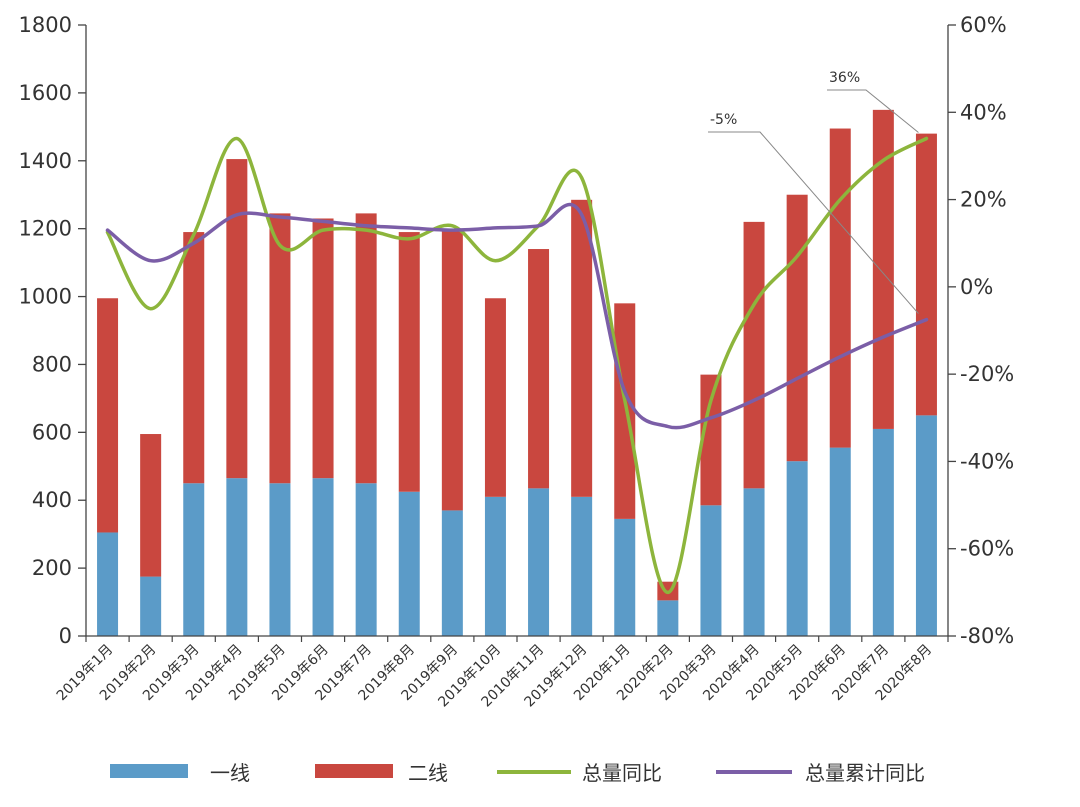 This screenshot has height=807, width=1080. What do you see at coordinates (976, 287) in the screenshot?
I see `y-right-tick-label: 0%` at bounding box center [976, 287].